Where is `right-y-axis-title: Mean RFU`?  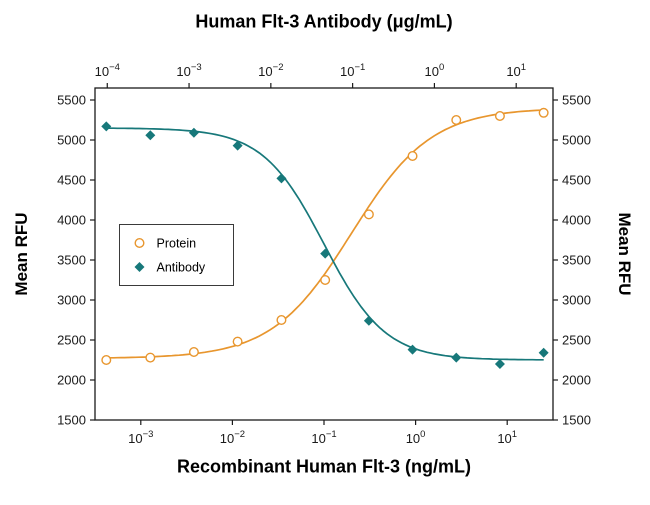
right-y-axis-title: Mean RFU is located at coordinates (624, 254).